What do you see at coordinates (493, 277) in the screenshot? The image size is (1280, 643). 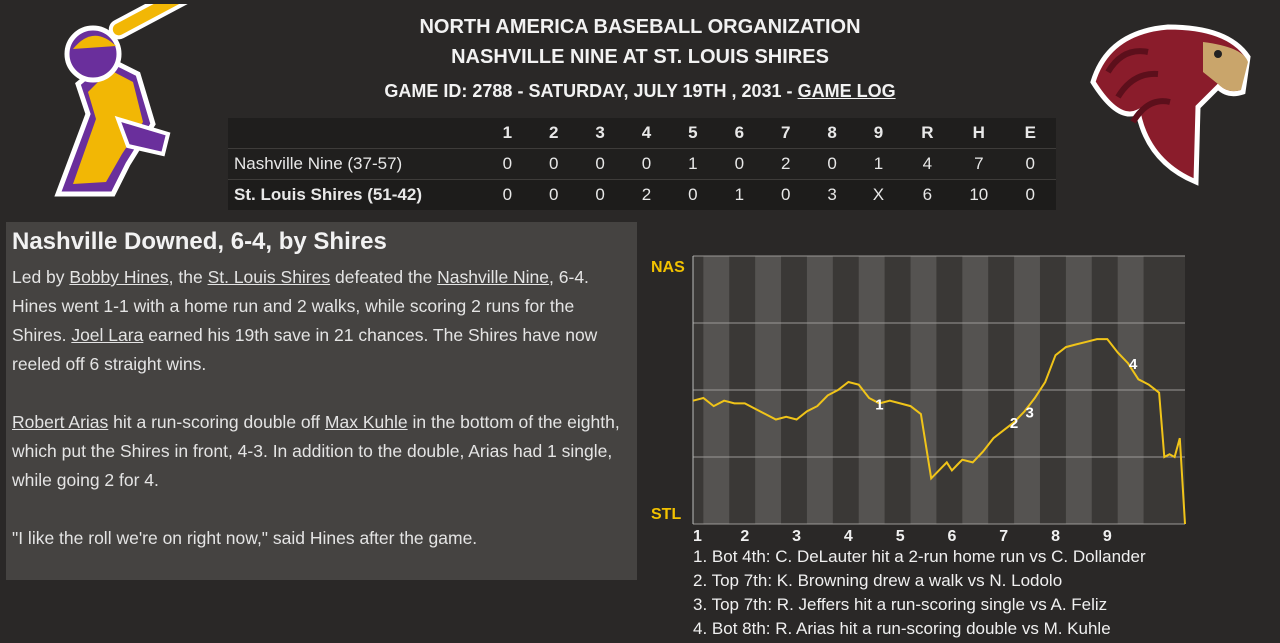 I see `team-link: Nashville Nine` at bounding box center [493, 277].